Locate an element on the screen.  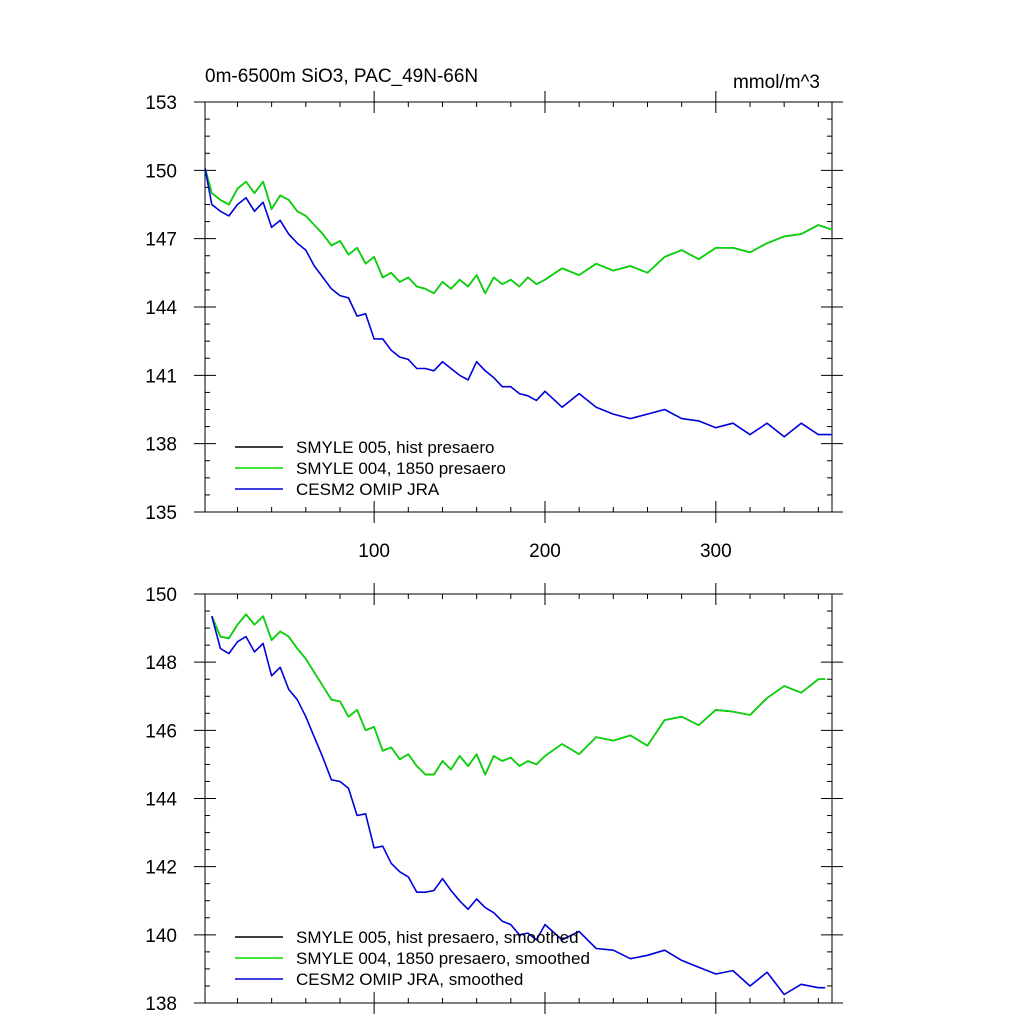
x-tick-label: 300 is located at coordinates (716, 551).